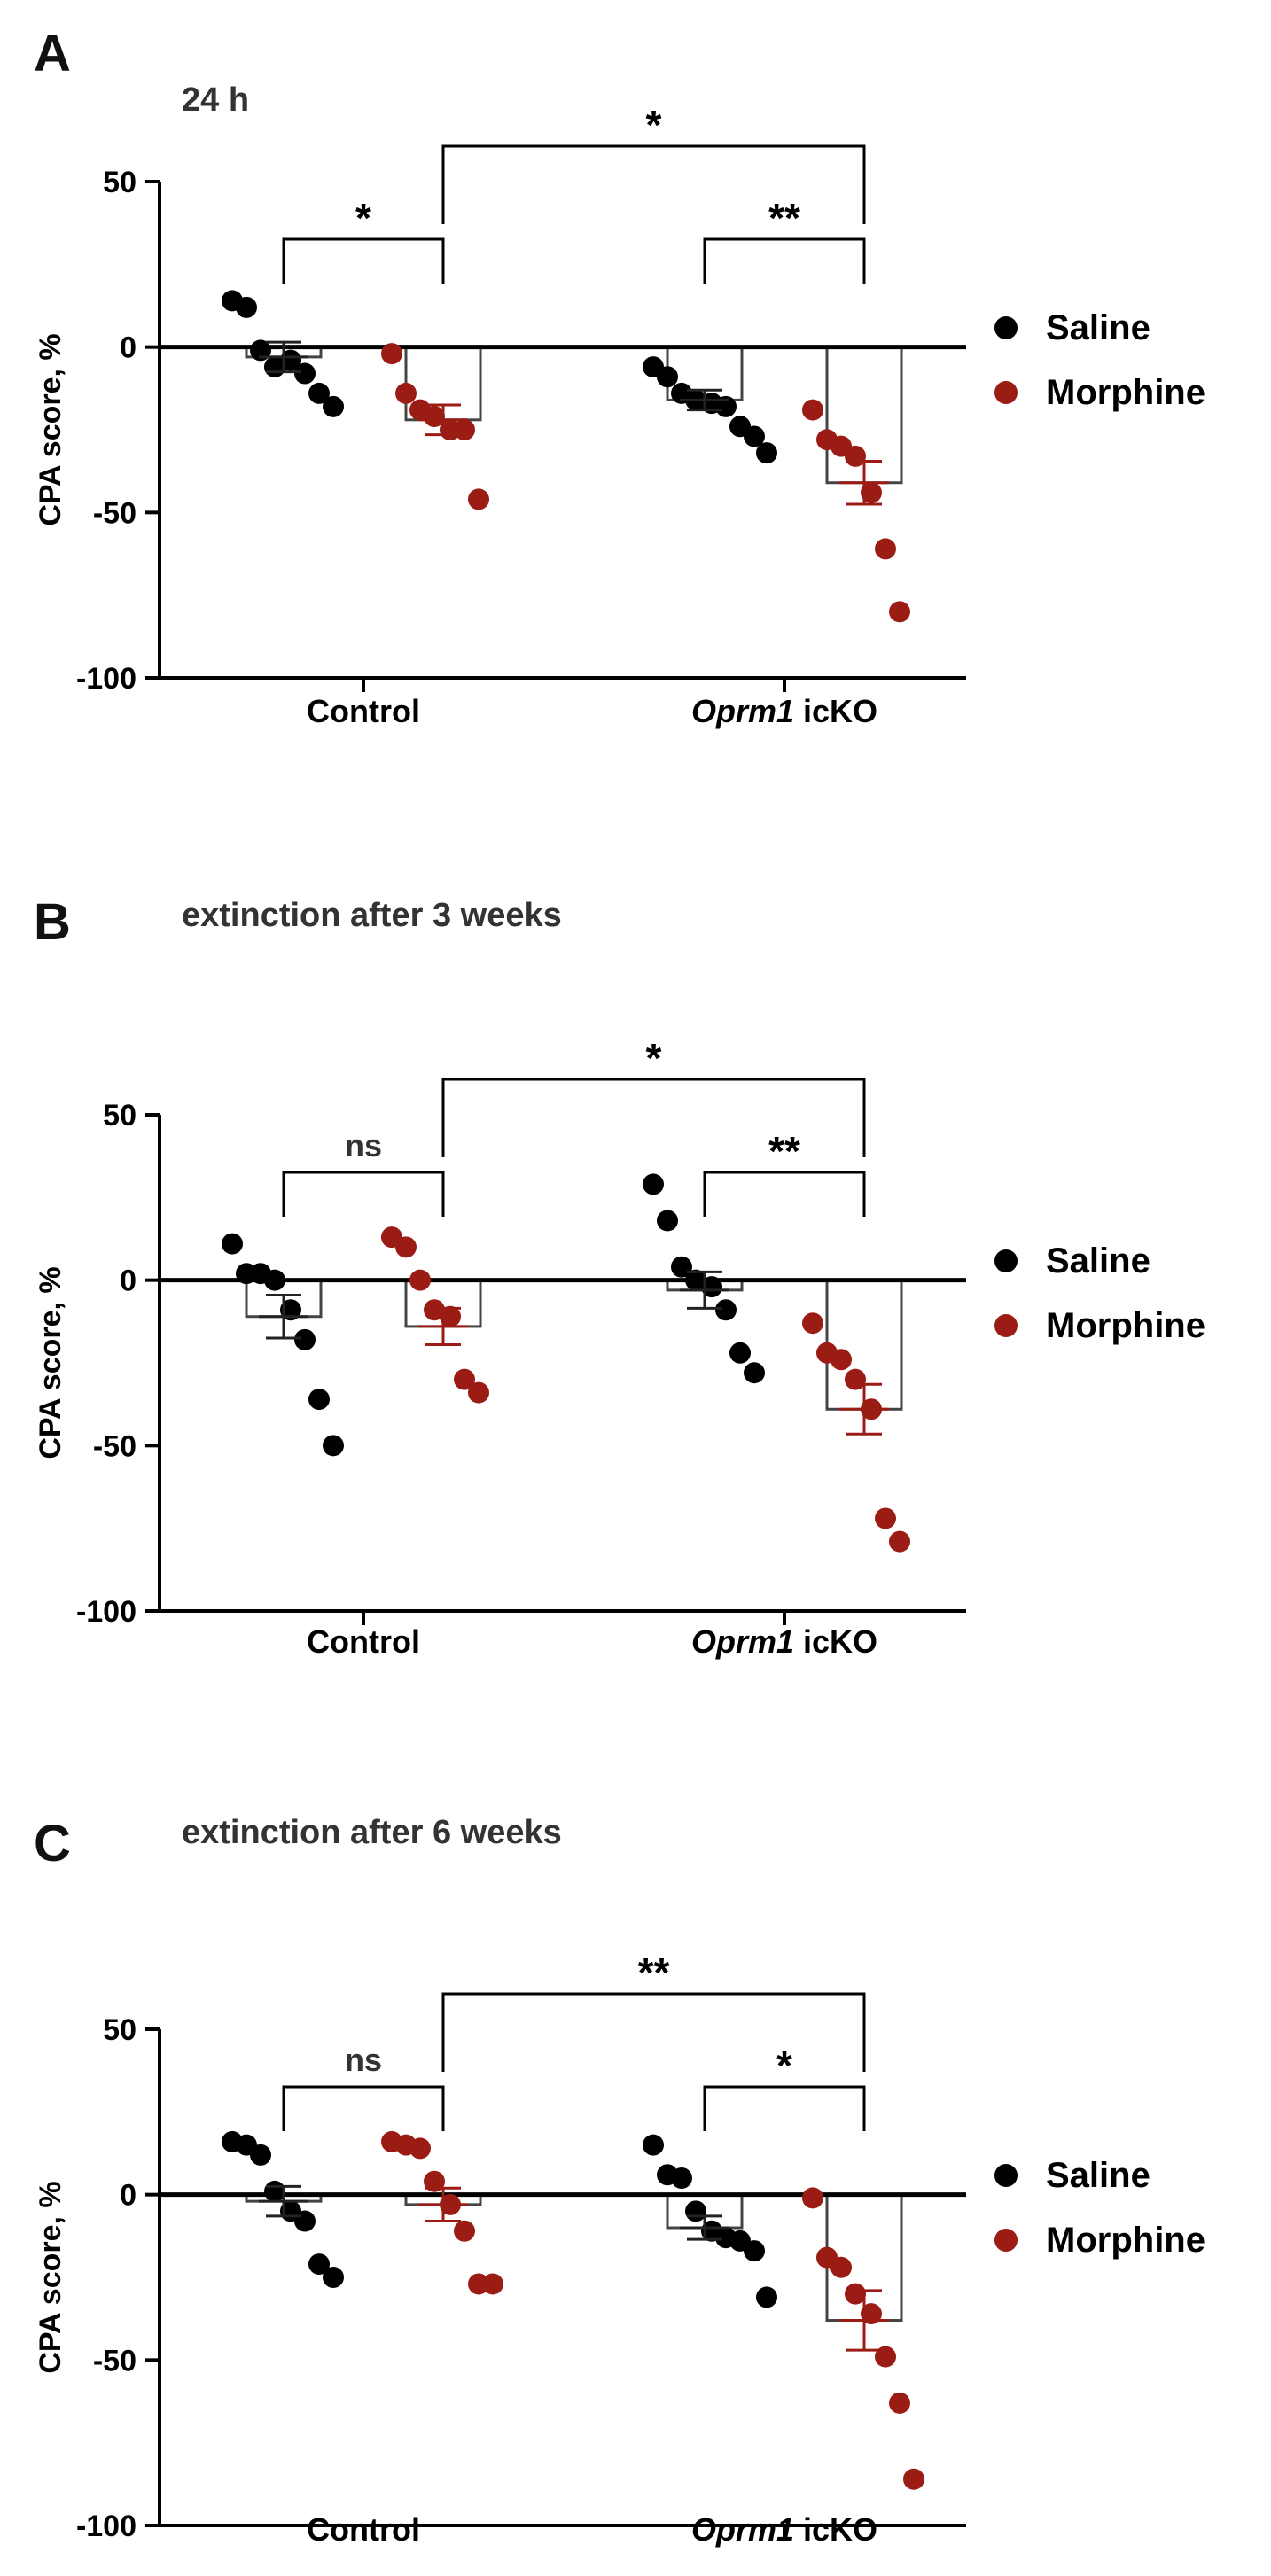  I want to click on chart-title: 24 h, so click(215, 101).